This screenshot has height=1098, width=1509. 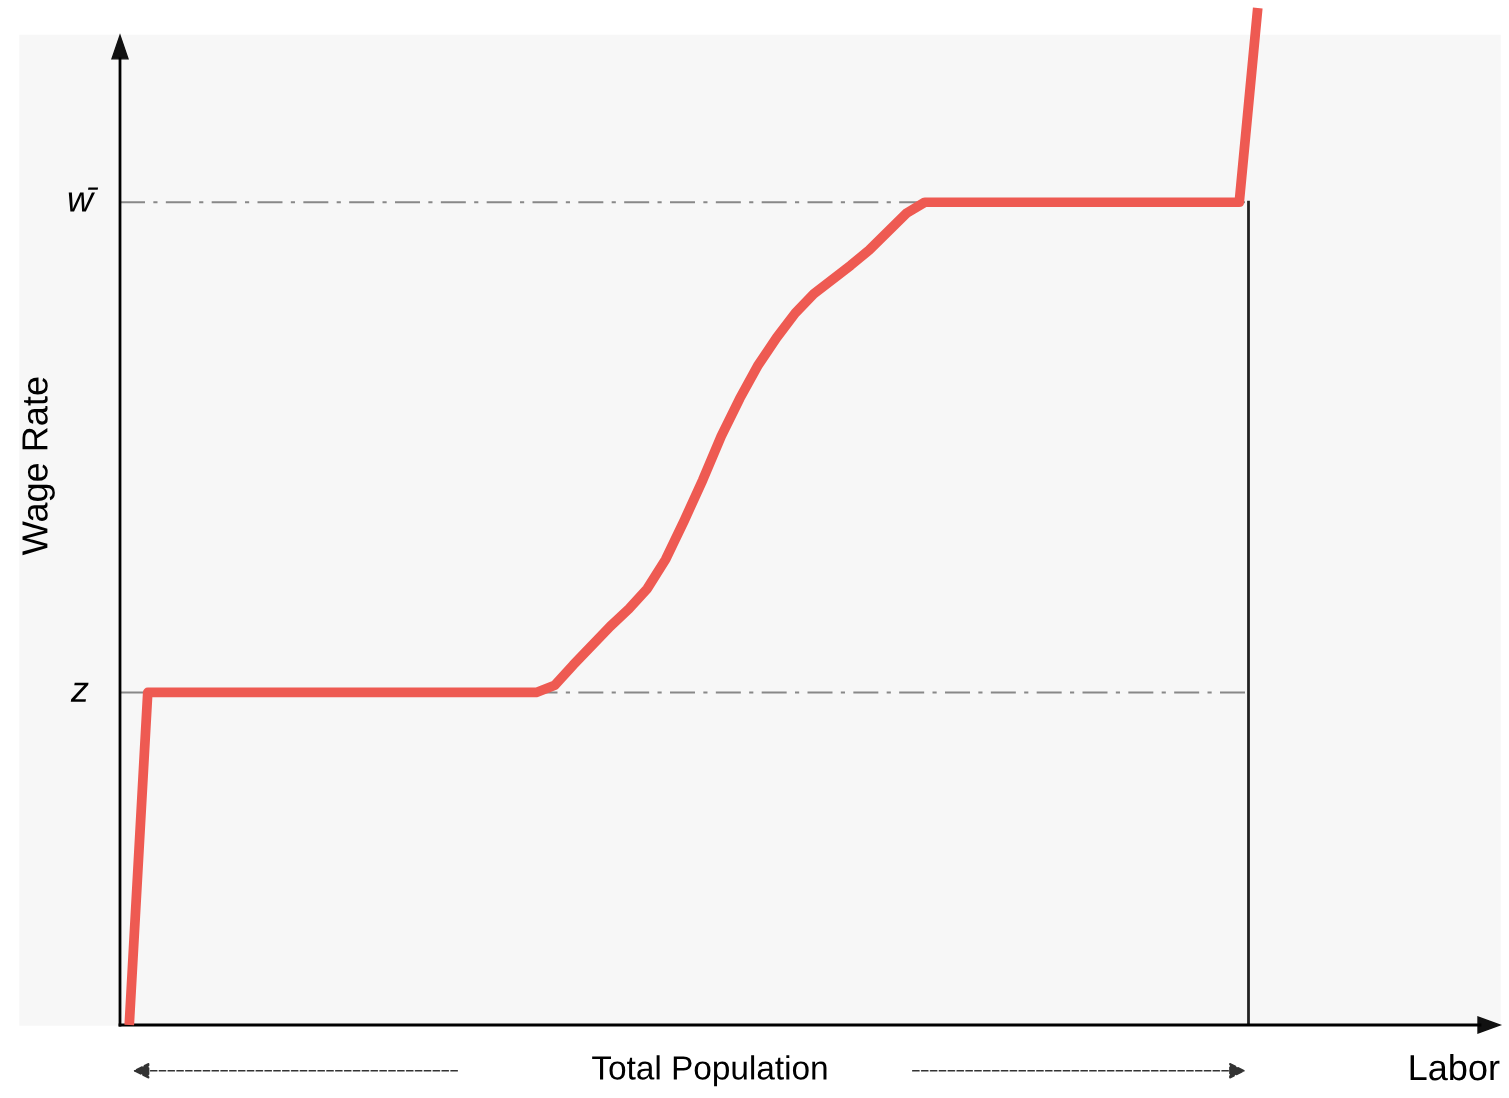 What do you see at coordinates (38, 466) in the screenshot?
I see `y-axis-title: Wage Rate` at bounding box center [38, 466].